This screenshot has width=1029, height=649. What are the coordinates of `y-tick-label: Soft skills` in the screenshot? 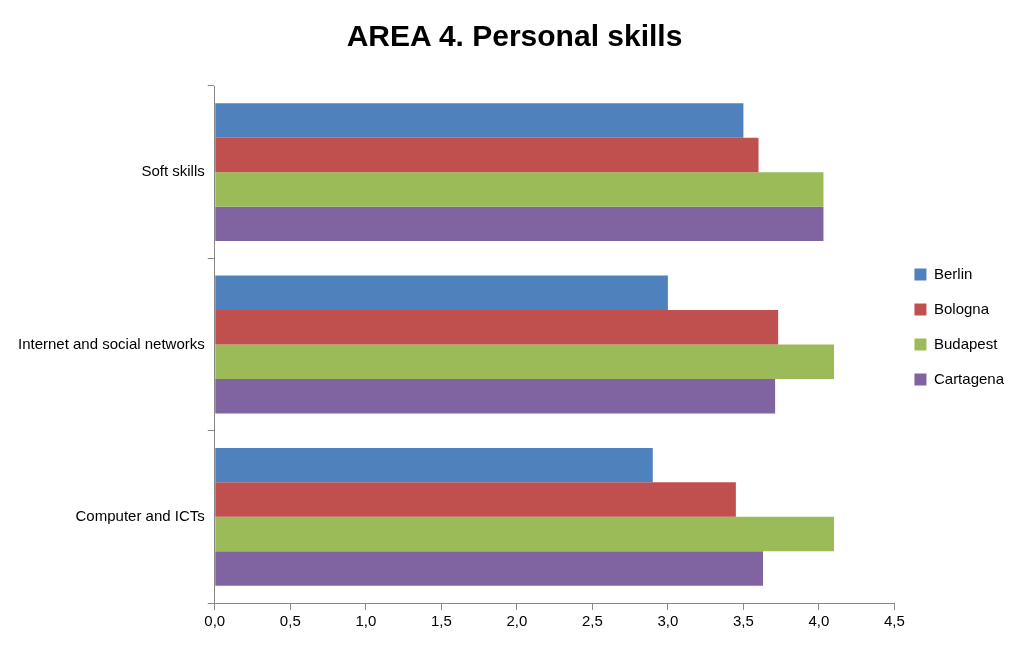 It's located at (173, 171).